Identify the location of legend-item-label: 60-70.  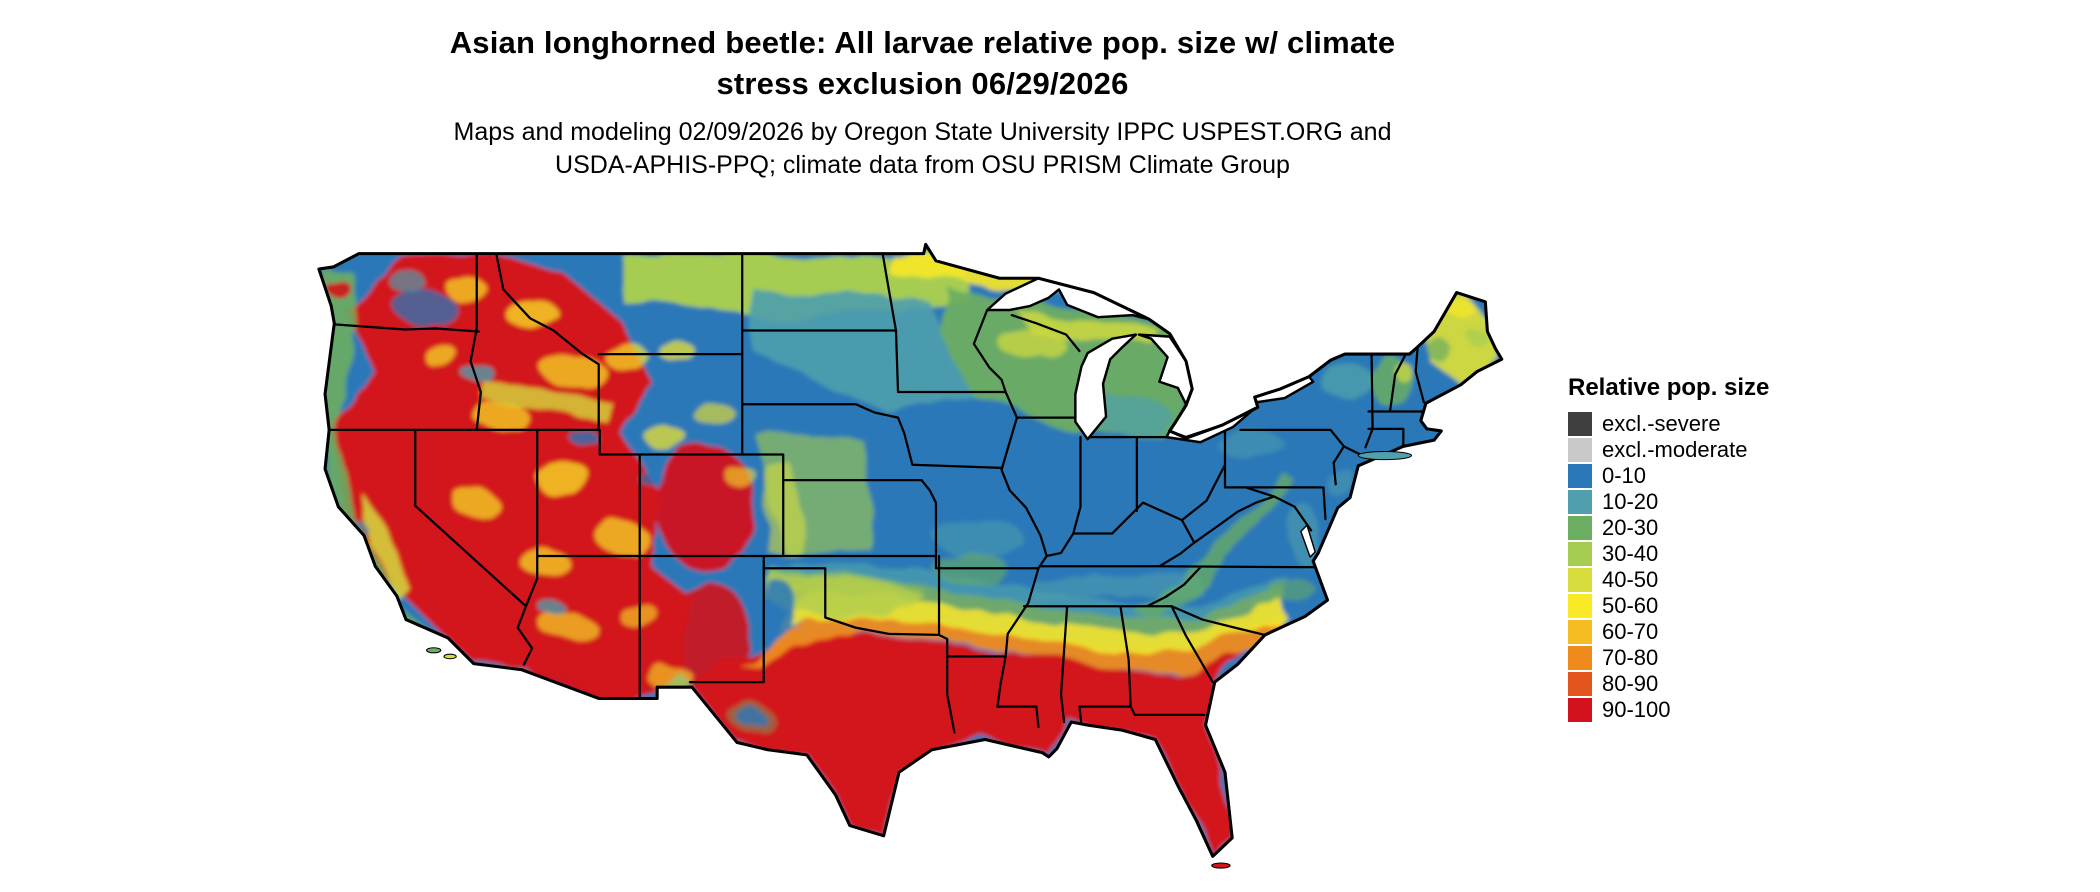
(1630, 631).